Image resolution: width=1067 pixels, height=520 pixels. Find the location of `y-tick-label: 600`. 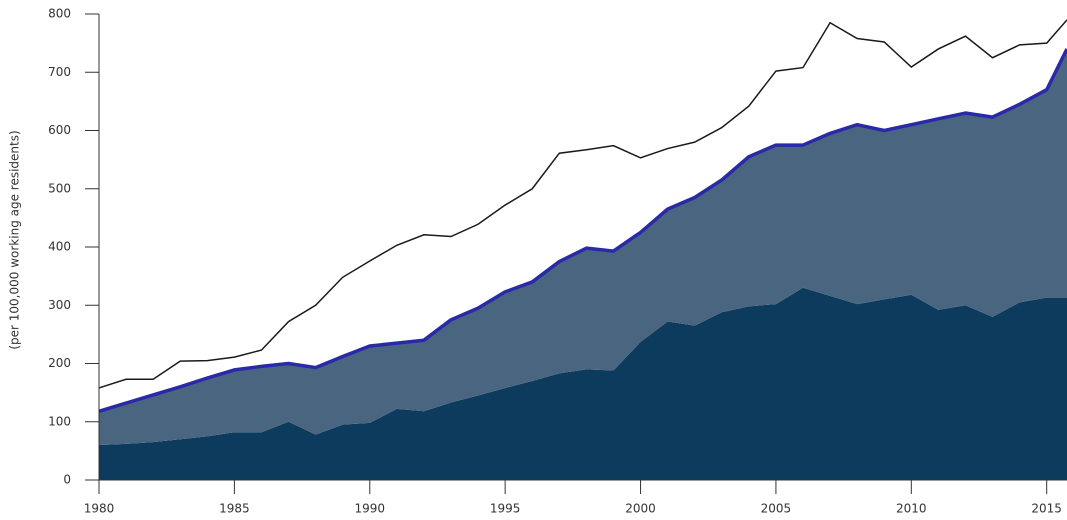

y-tick-label: 600 is located at coordinates (59, 130).